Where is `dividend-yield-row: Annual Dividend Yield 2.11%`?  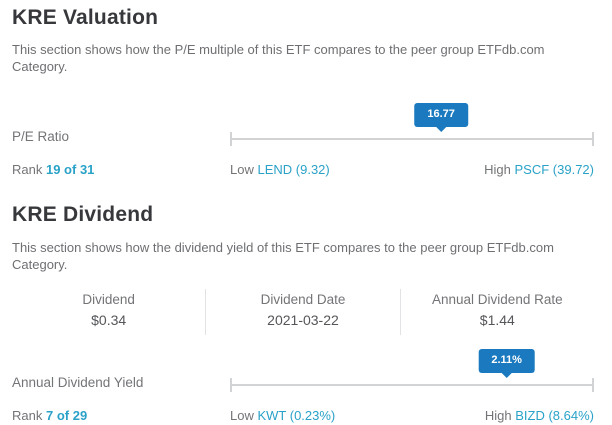 dividend-yield-row: Annual Dividend Yield 2.11% is located at coordinates (303, 369).